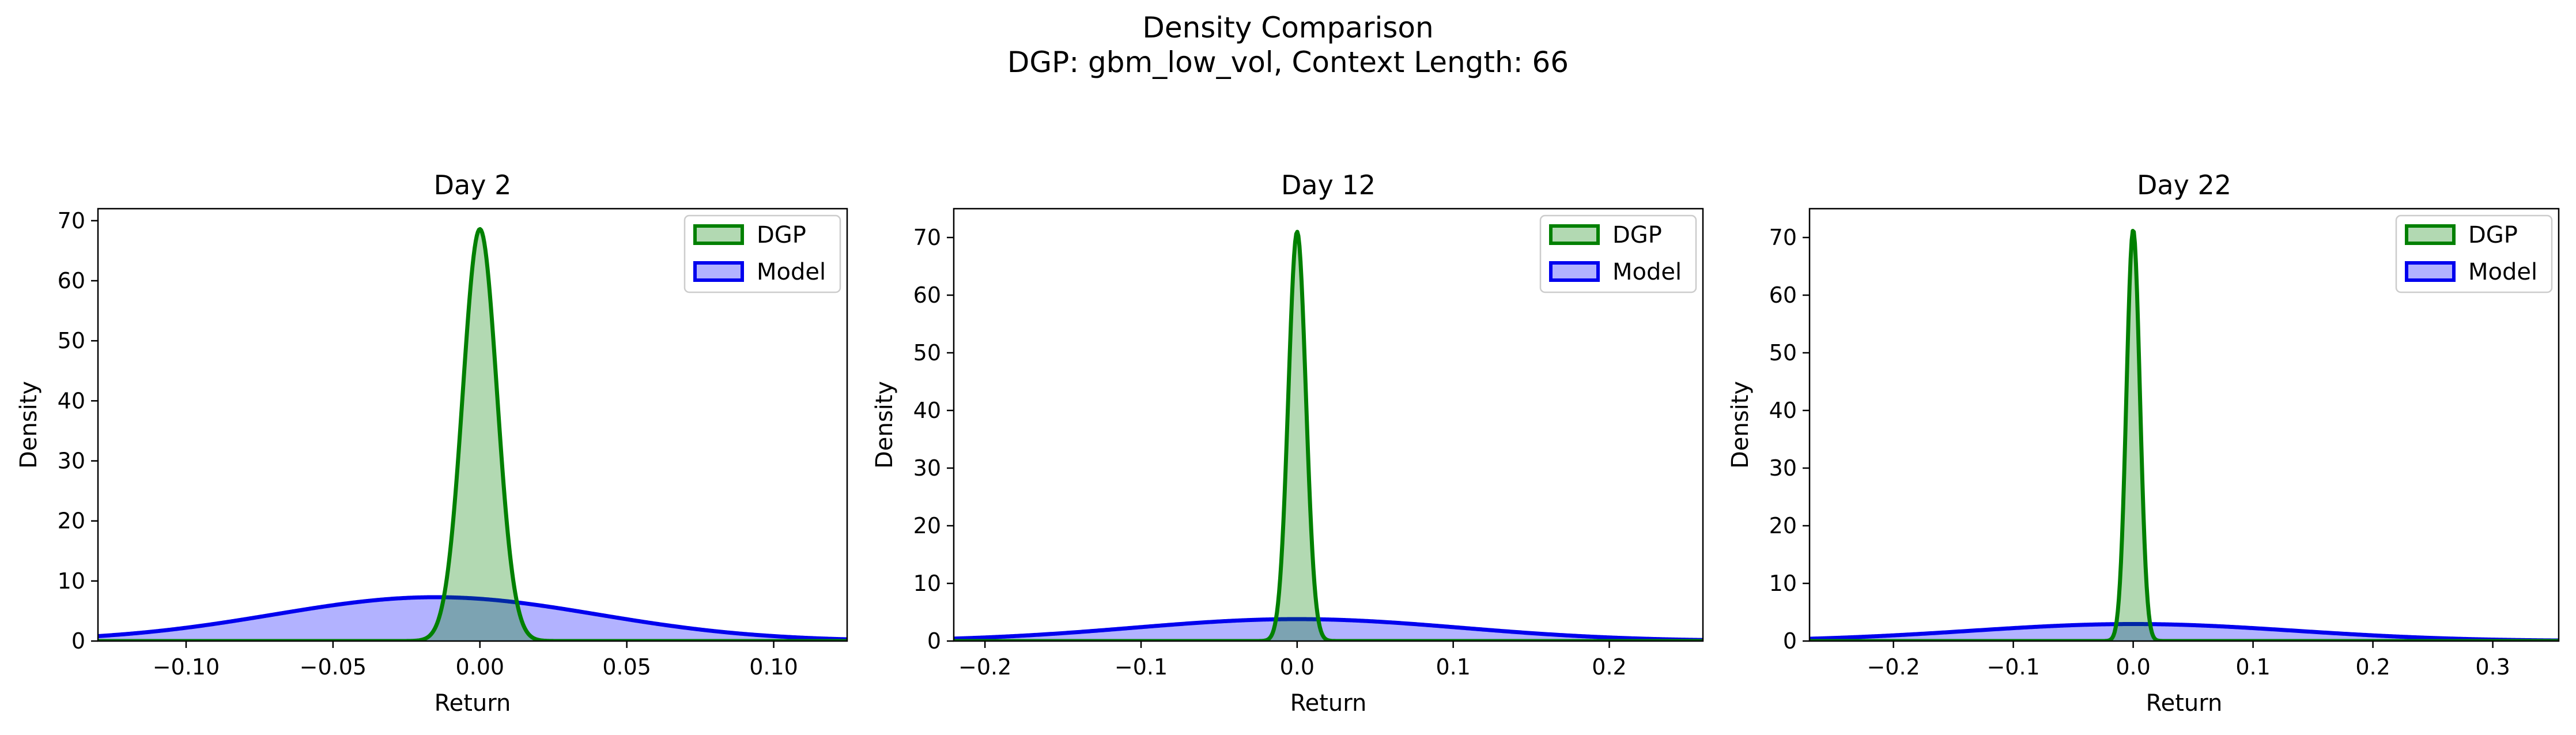 The width and height of the screenshot is (2576, 735). What do you see at coordinates (333, 667) in the screenshot?
I see `x-tick-label: −0.05` at bounding box center [333, 667].